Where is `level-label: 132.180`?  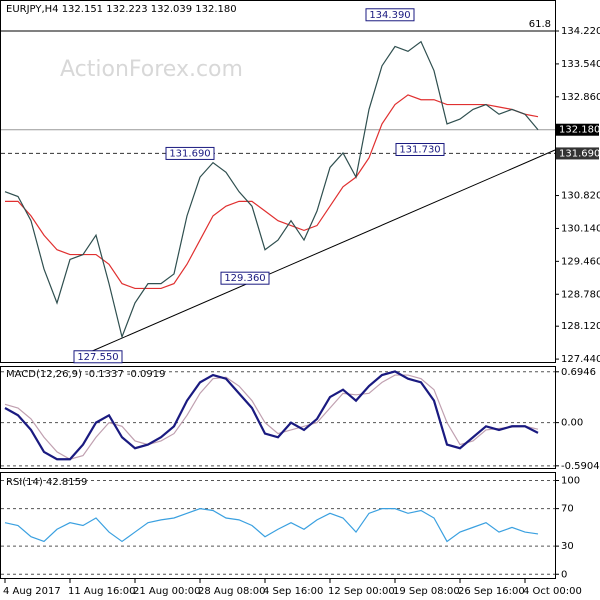
level-label: 132.180 is located at coordinates (579, 130).